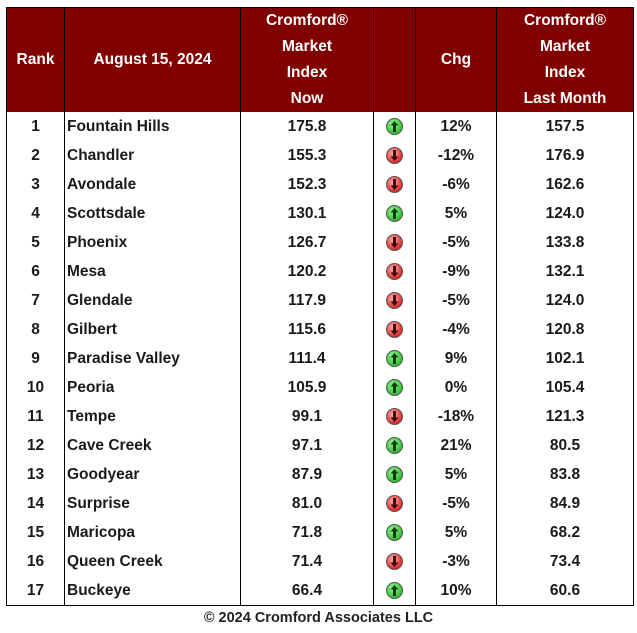 Image resolution: width=637 pixels, height=633 pixels. What do you see at coordinates (318, 618) in the screenshot?
I see `copyright-footer: © 2024 Cromford Associates LLC` at bounding box center [318, 618].